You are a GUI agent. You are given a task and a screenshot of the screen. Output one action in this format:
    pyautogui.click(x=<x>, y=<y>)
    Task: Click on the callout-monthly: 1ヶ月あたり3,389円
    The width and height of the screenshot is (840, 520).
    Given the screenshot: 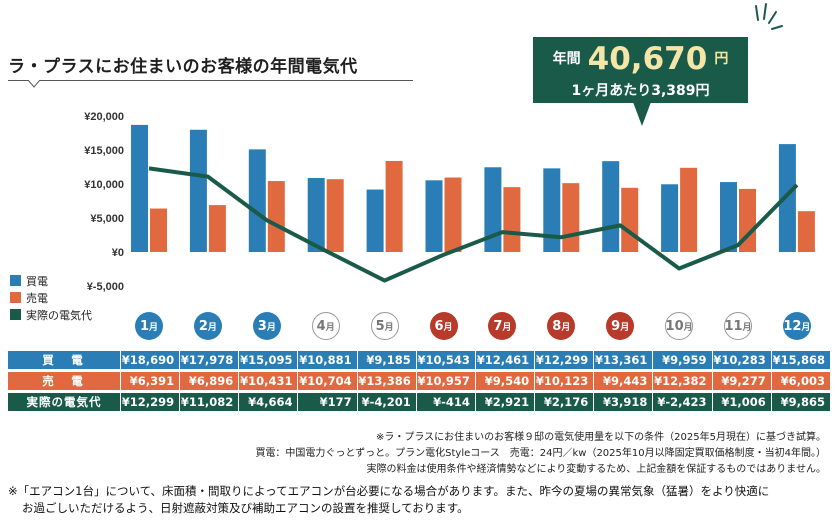 What is the action you would take?
    pyautogui.click(x=640, y=91)
    